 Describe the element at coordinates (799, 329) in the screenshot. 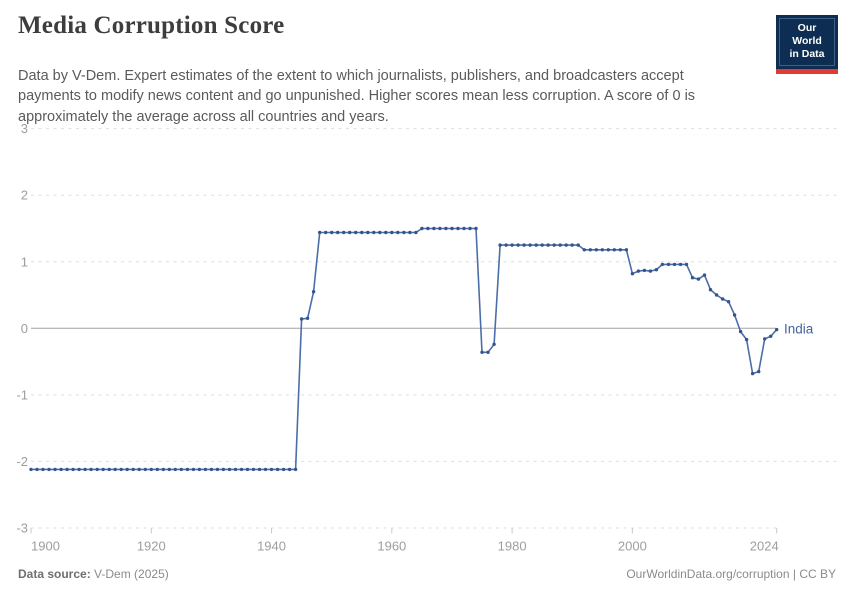

I see `entity-label-india: India` at that location.